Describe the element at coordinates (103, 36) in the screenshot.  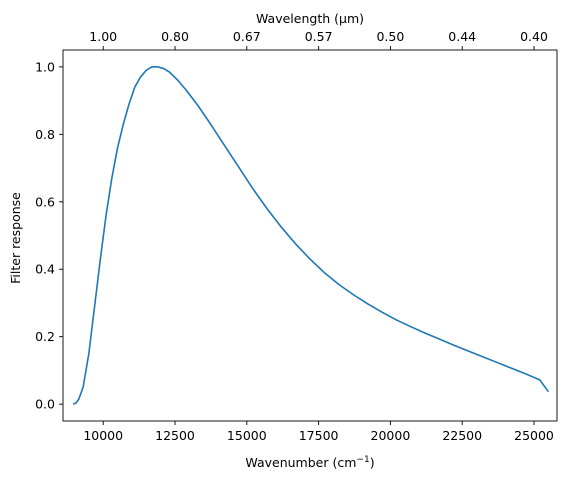
I see `top-tick-label: 1.00` at that location.